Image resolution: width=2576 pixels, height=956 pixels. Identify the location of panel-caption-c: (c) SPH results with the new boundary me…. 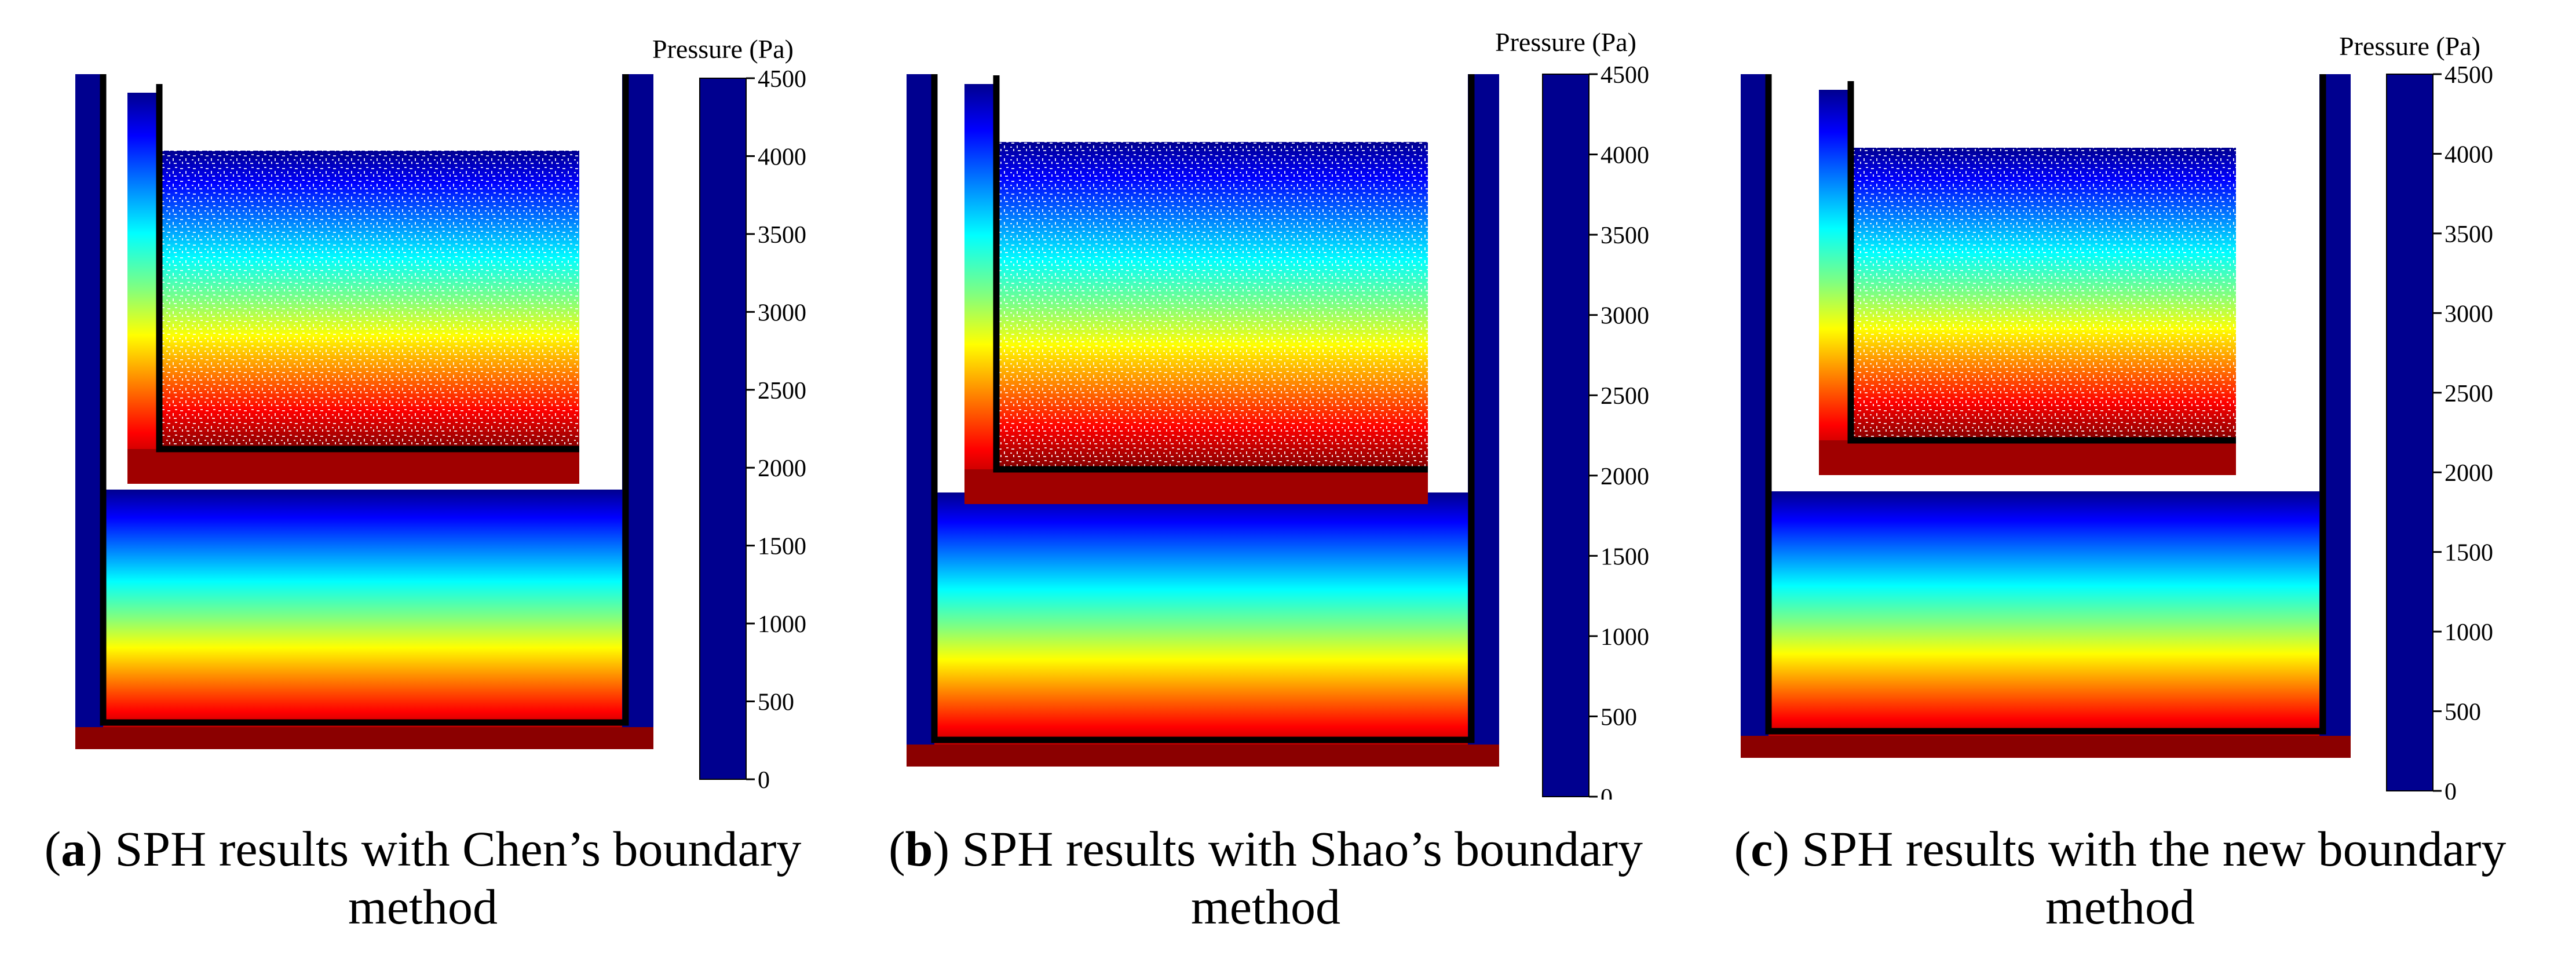
(2120, 878).